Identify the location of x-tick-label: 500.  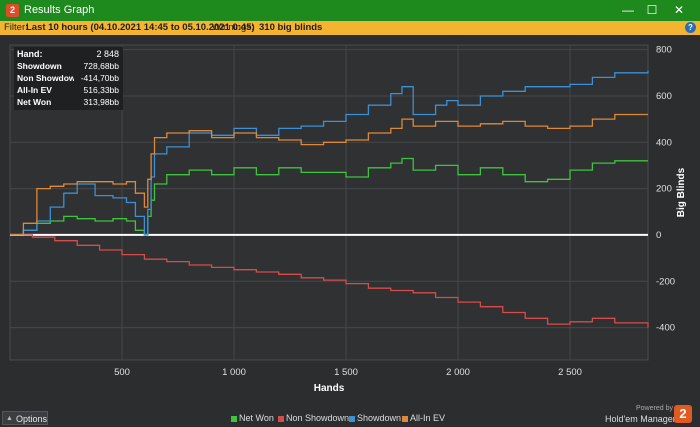
(122, 372).